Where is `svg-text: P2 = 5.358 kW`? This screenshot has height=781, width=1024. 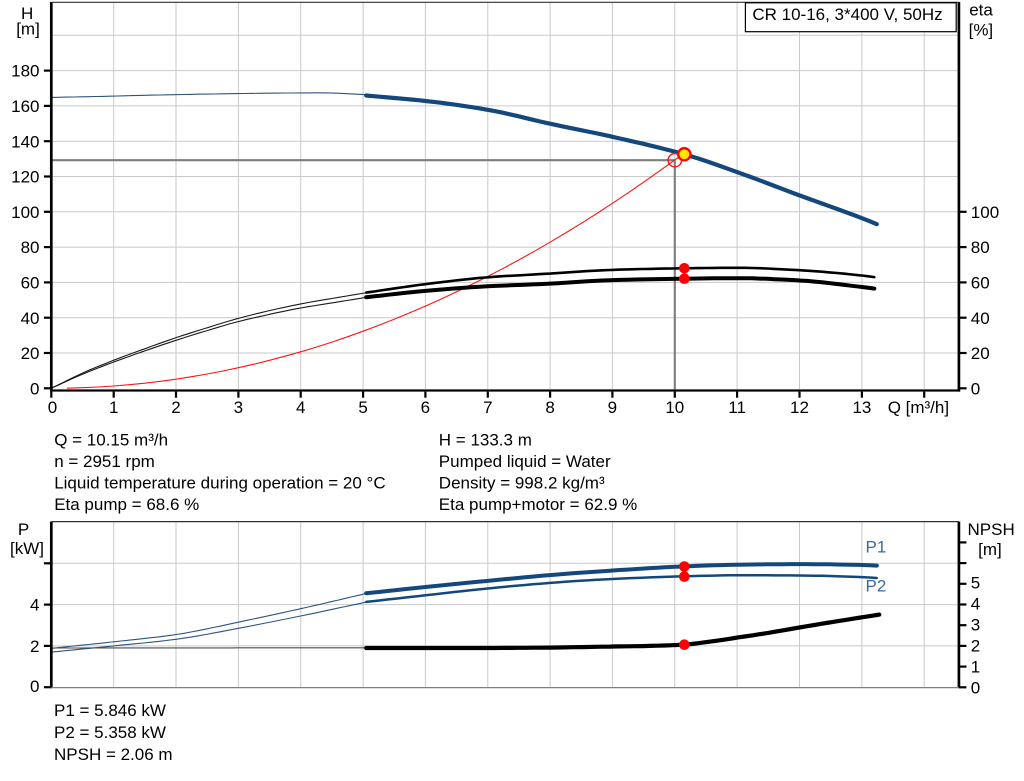
svg-text: P2 = 5.358 kW is located at coordinates (110, 732).